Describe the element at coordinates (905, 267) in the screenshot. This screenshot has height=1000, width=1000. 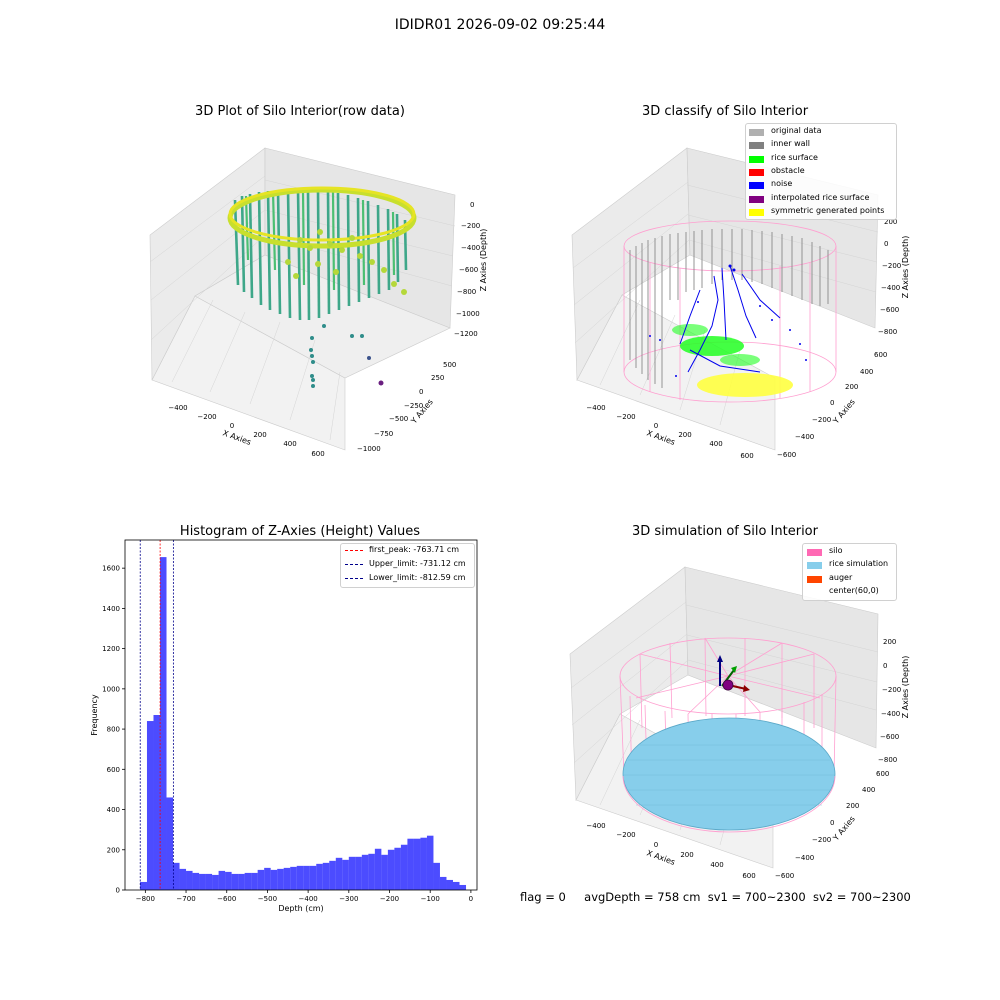
I see `svg-text: Z Axies (Depth)` at that location.